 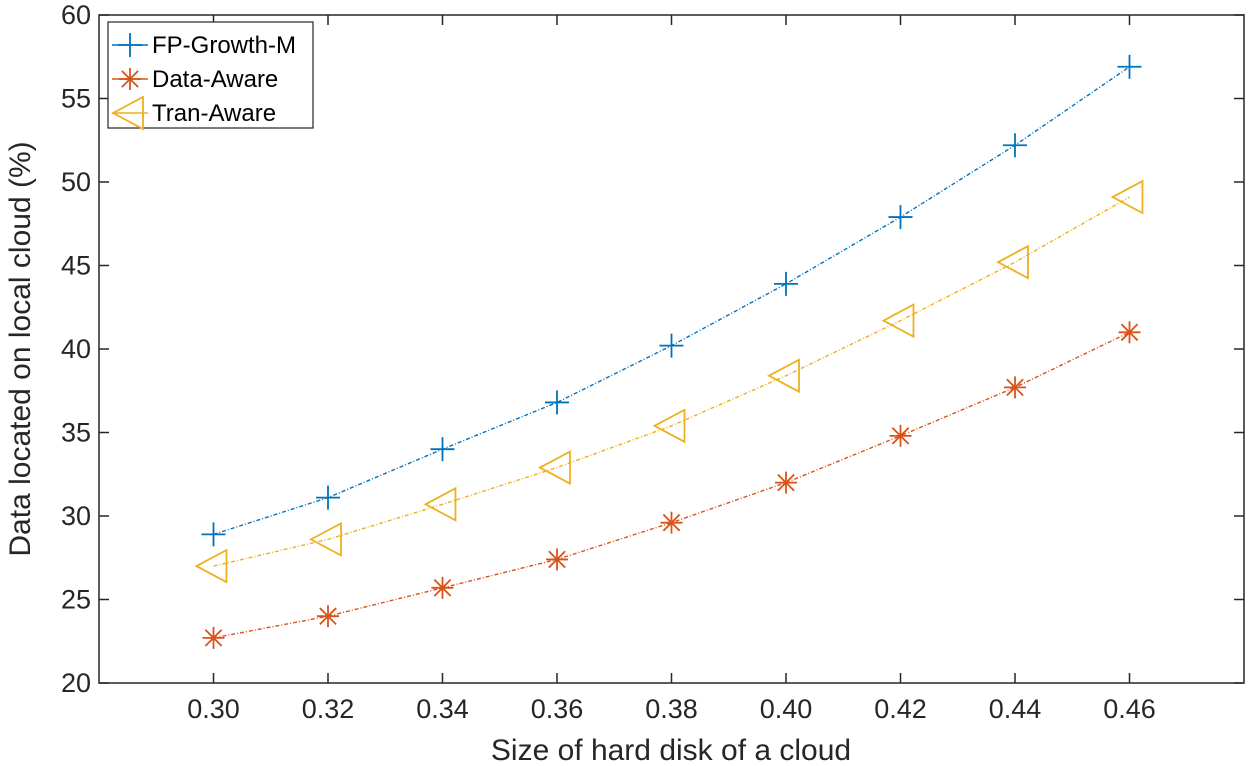 What do you see at coordinates (76, 15) in the screenshot?
I see `y-tick-label: 60` at bounding box center [76, 15].